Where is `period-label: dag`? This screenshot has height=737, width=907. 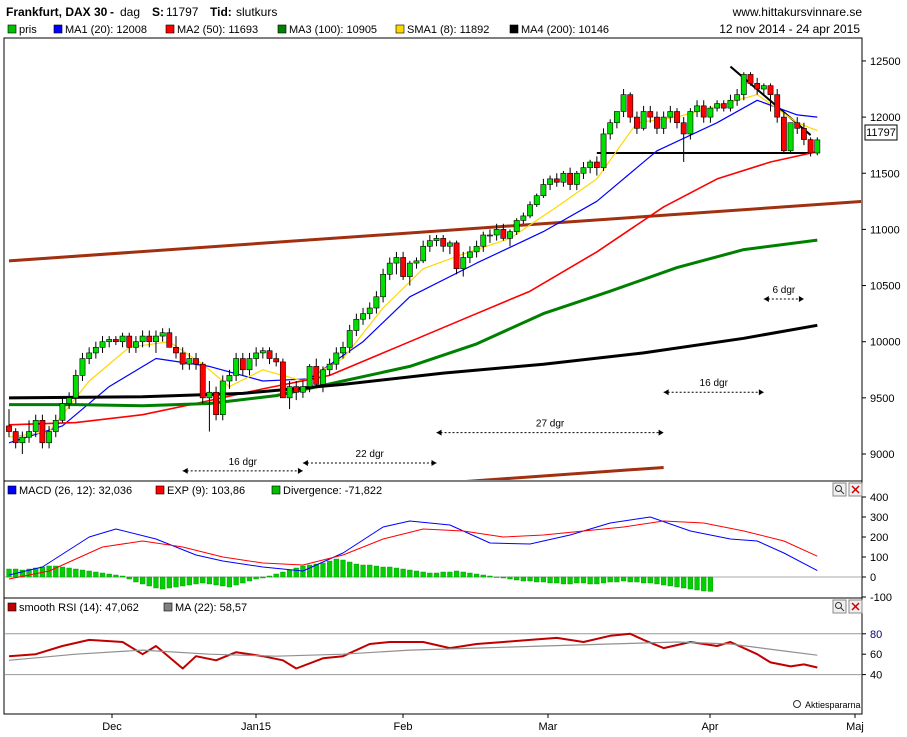
period-label: dag is located at coordinates (130, 12).